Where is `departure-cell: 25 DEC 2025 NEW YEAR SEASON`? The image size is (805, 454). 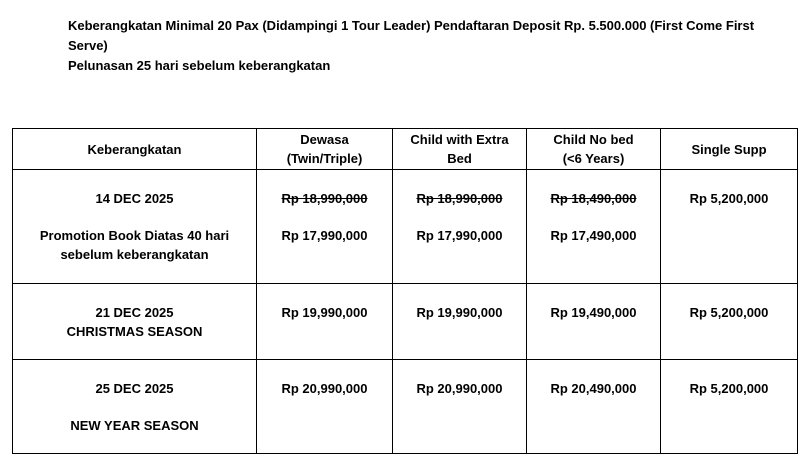
departure-cell: 25 DEC 2025 NEW YEAR SEASON is located at coordinates (134, 406).